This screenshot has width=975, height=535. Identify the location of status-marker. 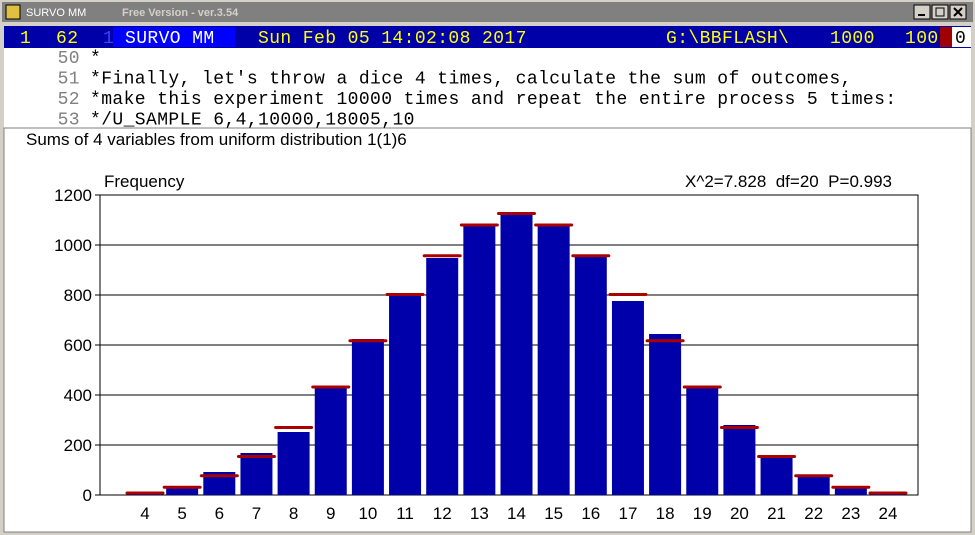
(946, 37).